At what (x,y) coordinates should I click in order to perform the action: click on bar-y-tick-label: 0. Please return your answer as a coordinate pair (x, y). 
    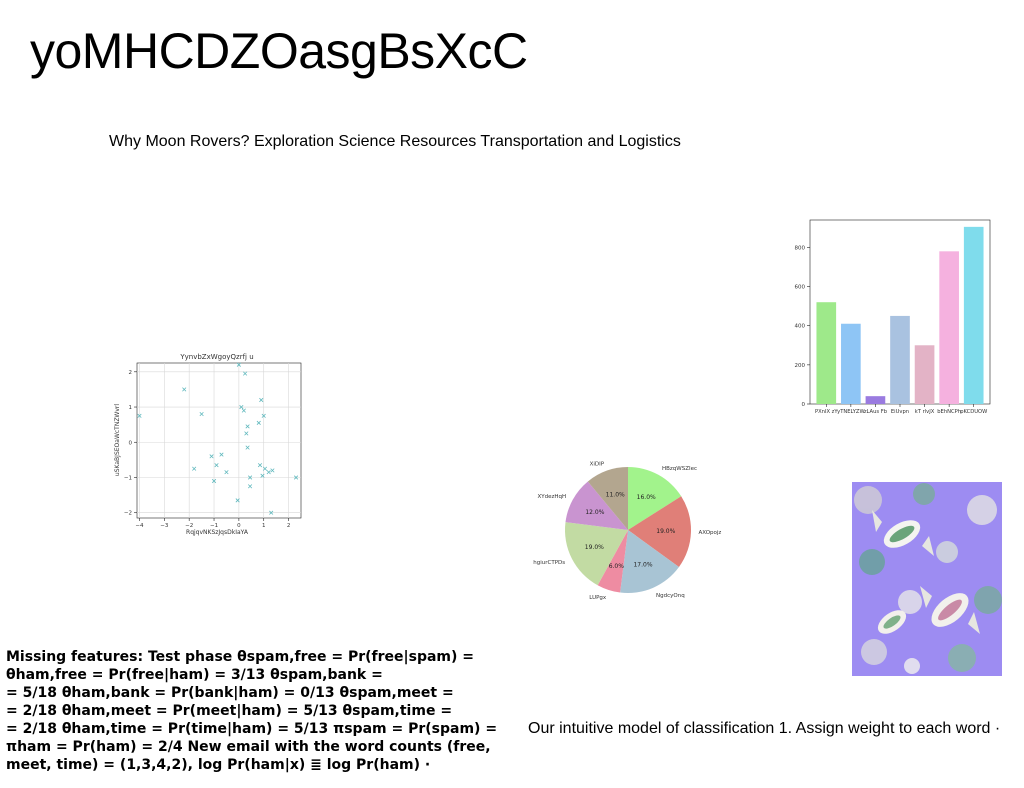
    Looking at the image, I should click on (804, 405).